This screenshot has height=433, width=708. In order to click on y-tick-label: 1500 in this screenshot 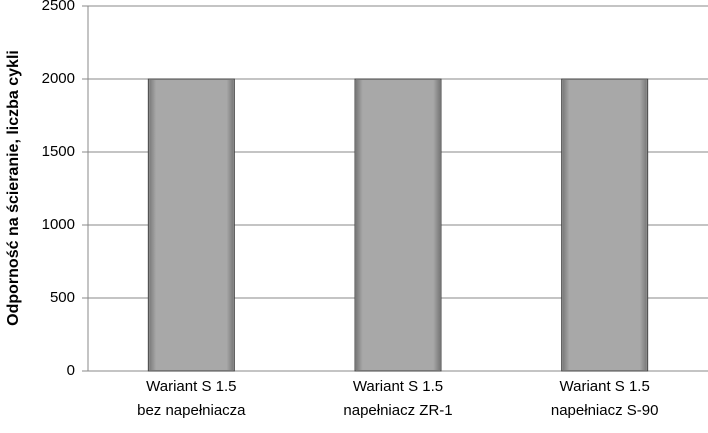, I will do `click(58, 151)`.